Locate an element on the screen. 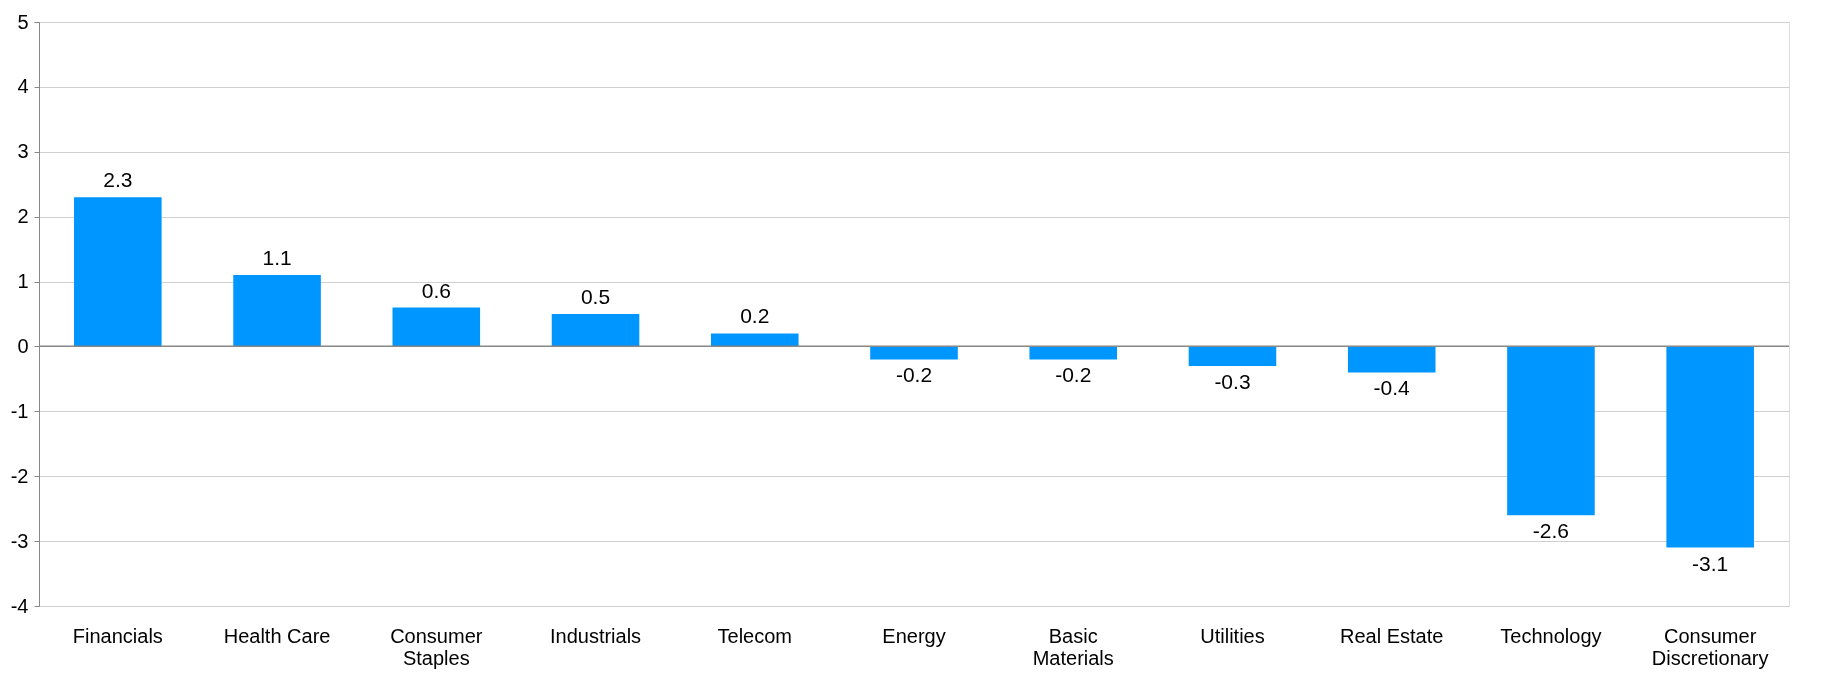  data-label: -3.1 is located at coordinates (1710, 563).